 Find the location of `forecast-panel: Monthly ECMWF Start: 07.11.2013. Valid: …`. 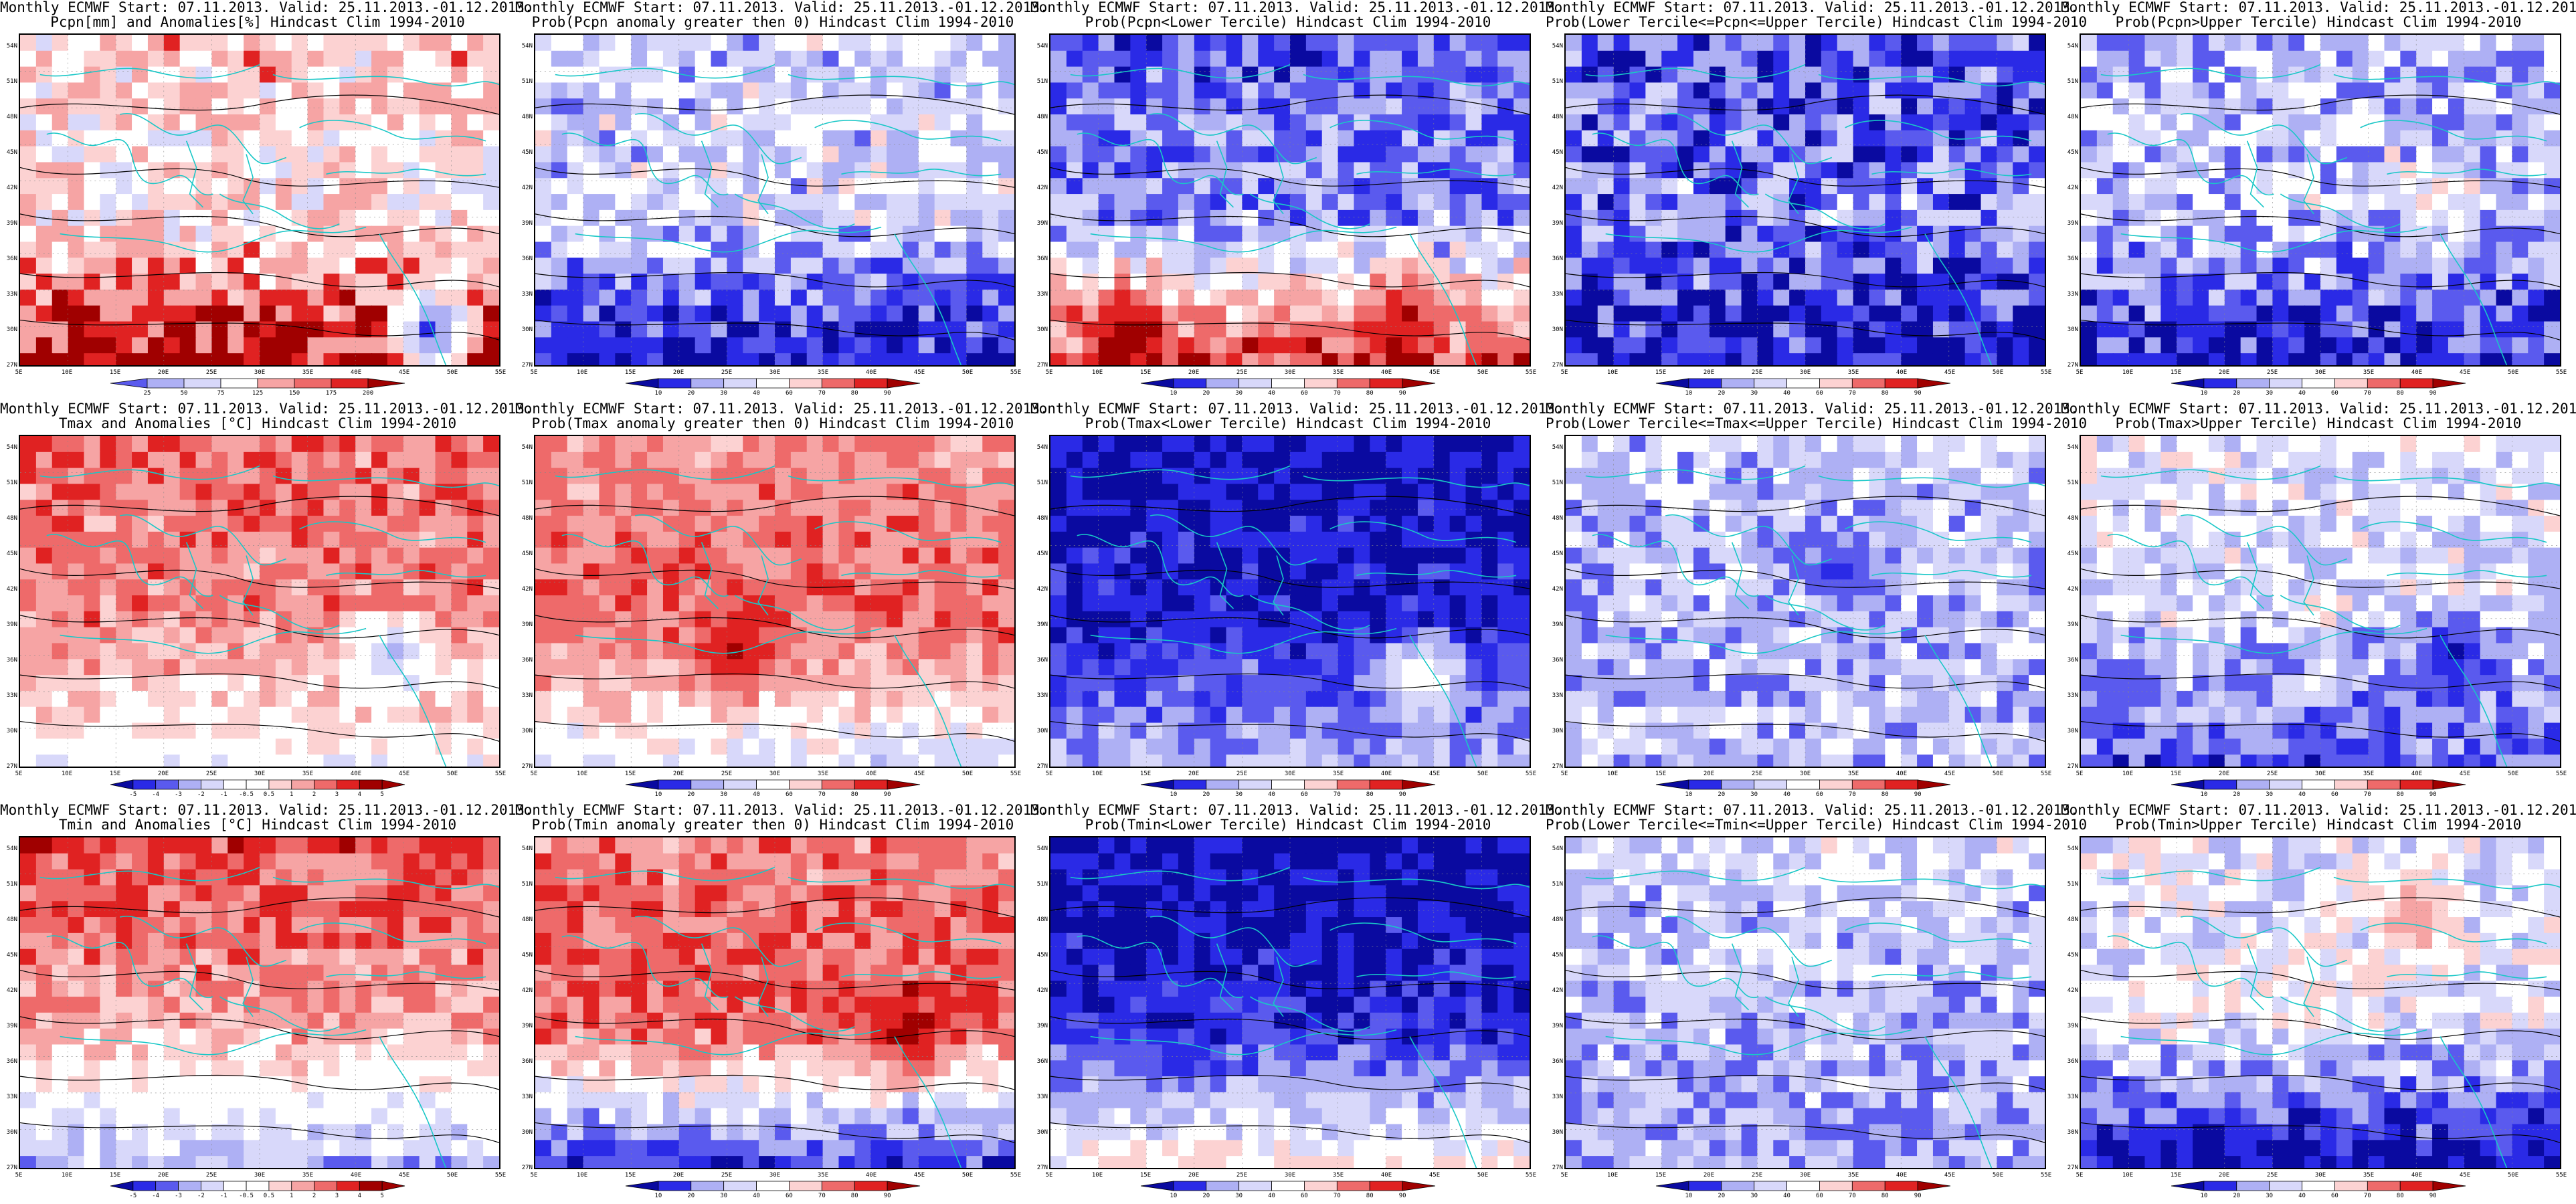

forecast-panel: Monthly ECMWF Start: 07.11.2013. Valid: … is located at coordinates (1297, 200).